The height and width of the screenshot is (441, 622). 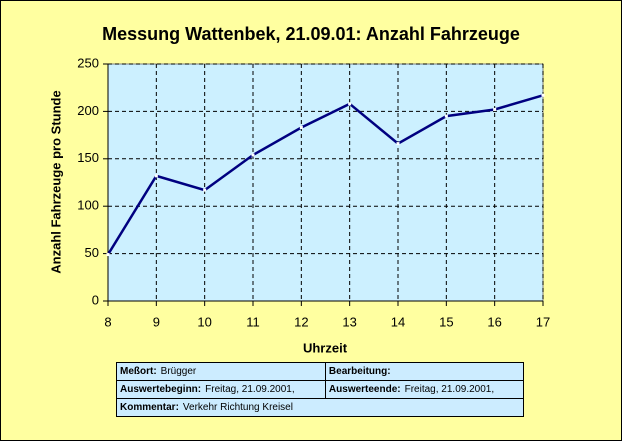 I want to click on info-cell: Kommentar: Verkehr Richtung Kreisel, so click(x=320, y=407).